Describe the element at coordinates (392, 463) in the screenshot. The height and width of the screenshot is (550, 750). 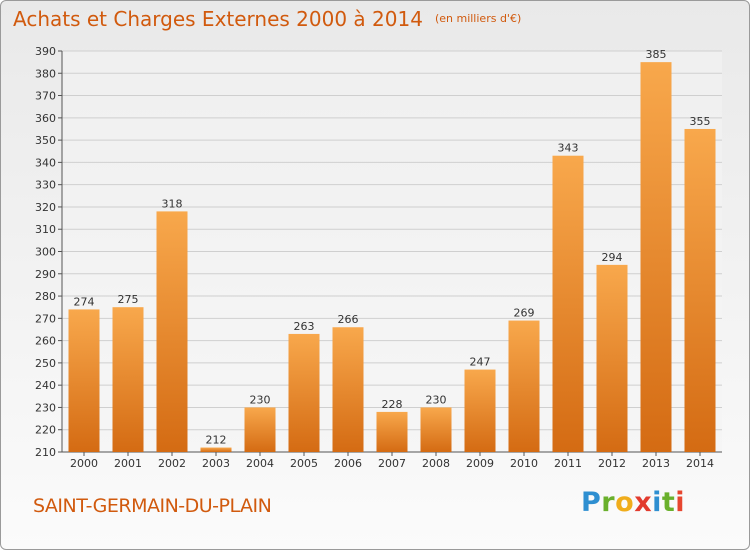
I see `x-tick-label: 2007` at that location.